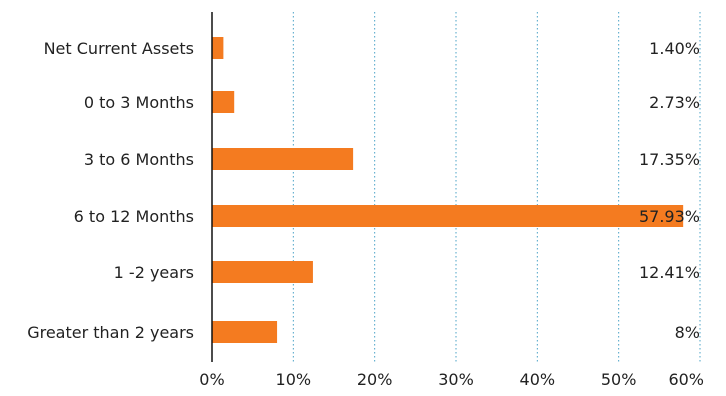  I want to click on category-label-2: 3 to 6 Months, so click(139, 159).